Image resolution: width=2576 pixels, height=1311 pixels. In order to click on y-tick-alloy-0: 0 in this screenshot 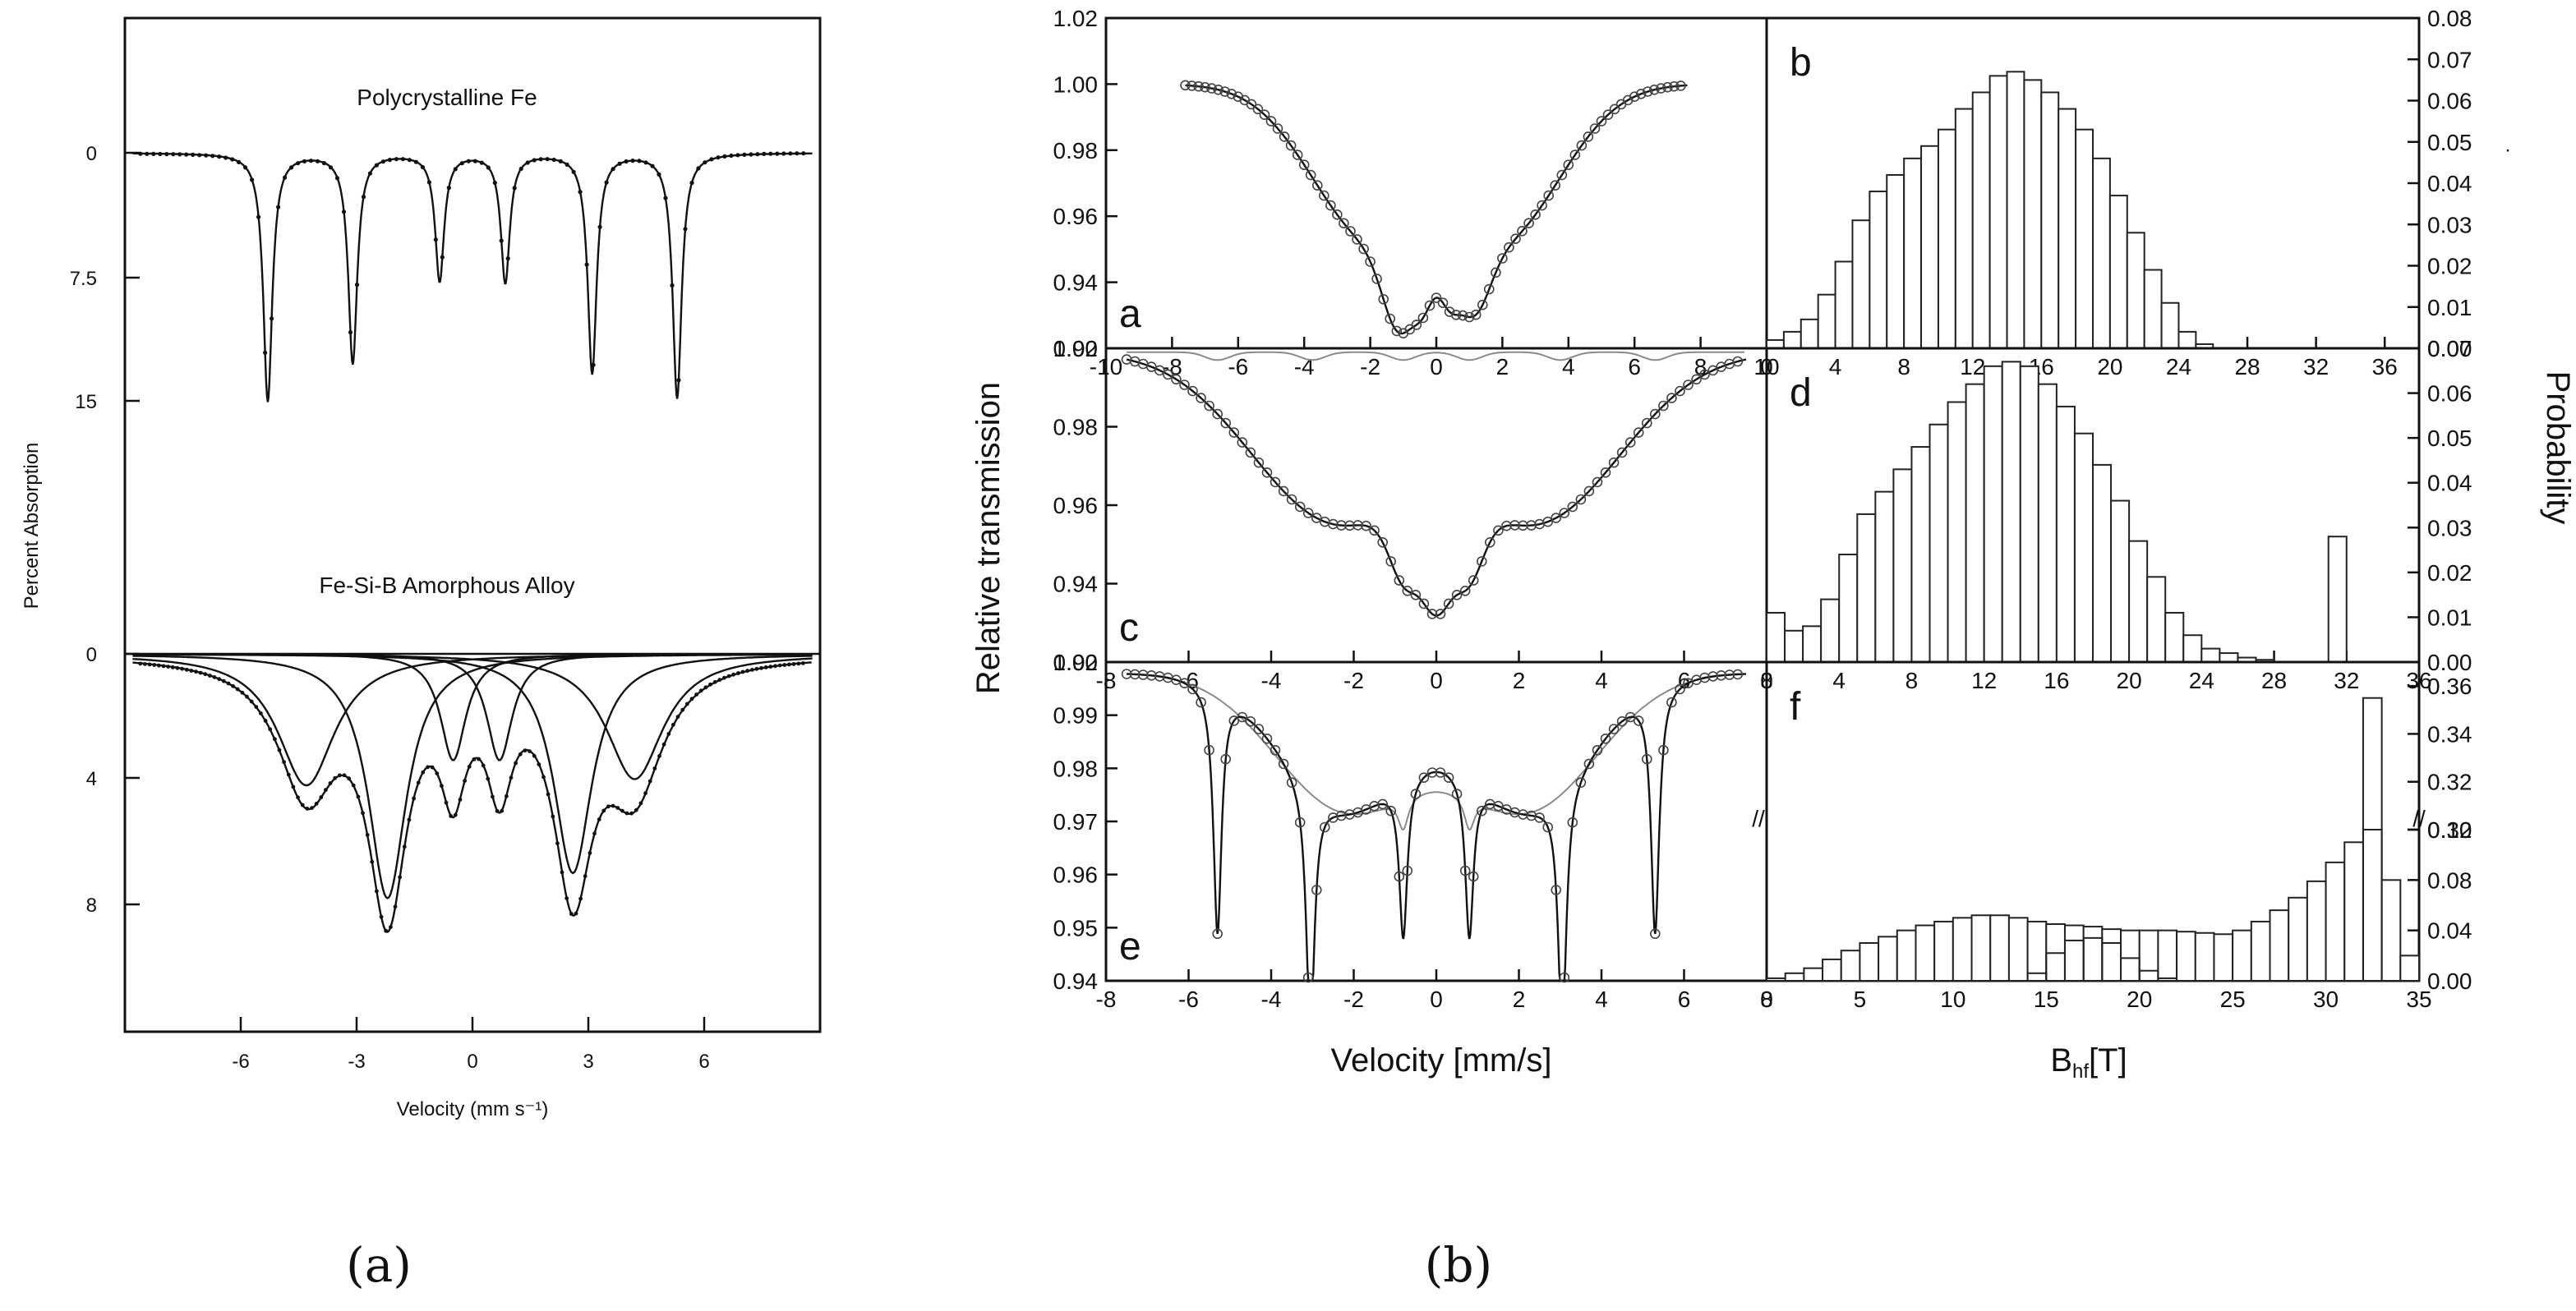, I will do `click(91, 655)`.